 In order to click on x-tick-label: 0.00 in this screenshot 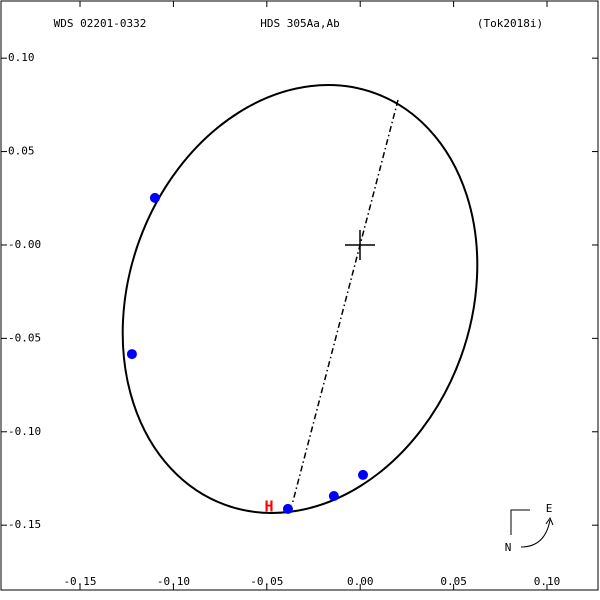, I will do `click(360, 581)`.